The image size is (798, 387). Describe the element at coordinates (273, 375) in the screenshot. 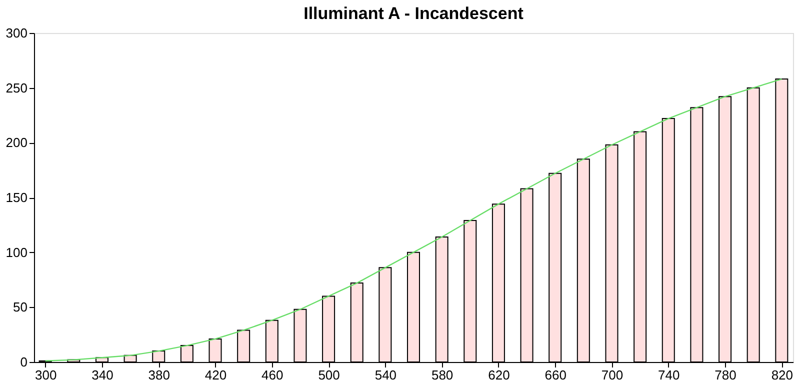

I see `x-tick-label: 460` at that location.